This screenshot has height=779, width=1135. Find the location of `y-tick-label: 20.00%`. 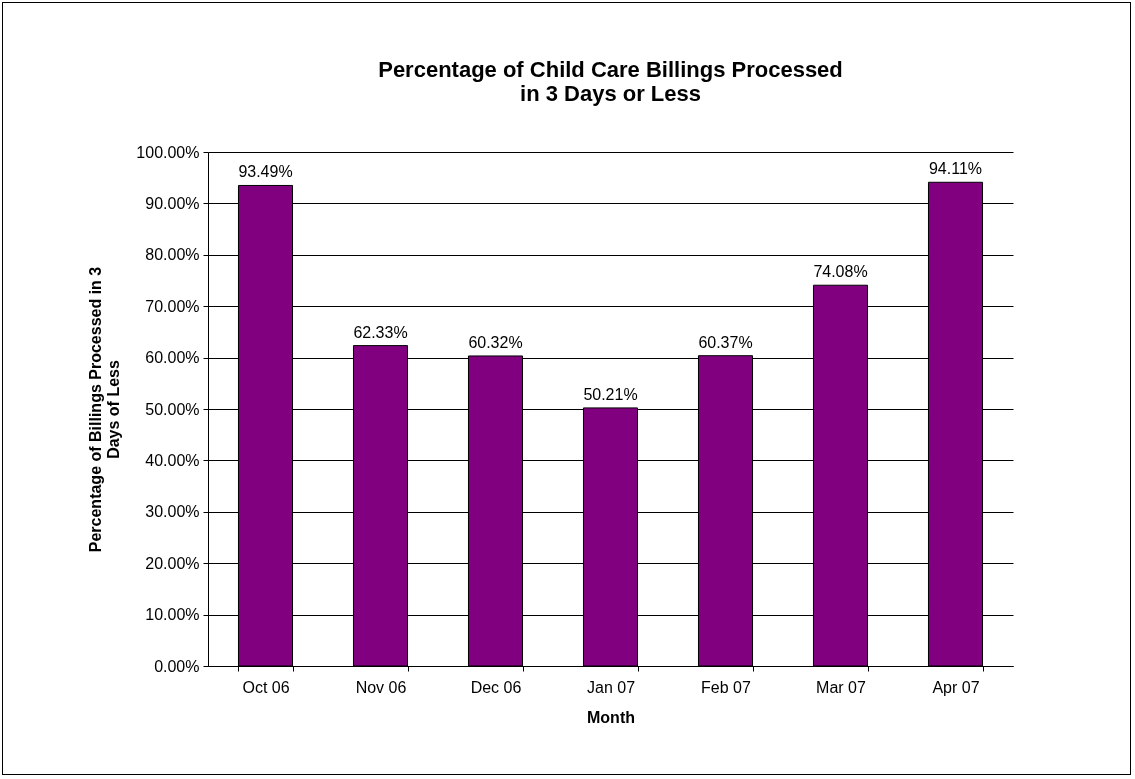

y-tick-label: 20.00% is located at coordinates (172, 563).